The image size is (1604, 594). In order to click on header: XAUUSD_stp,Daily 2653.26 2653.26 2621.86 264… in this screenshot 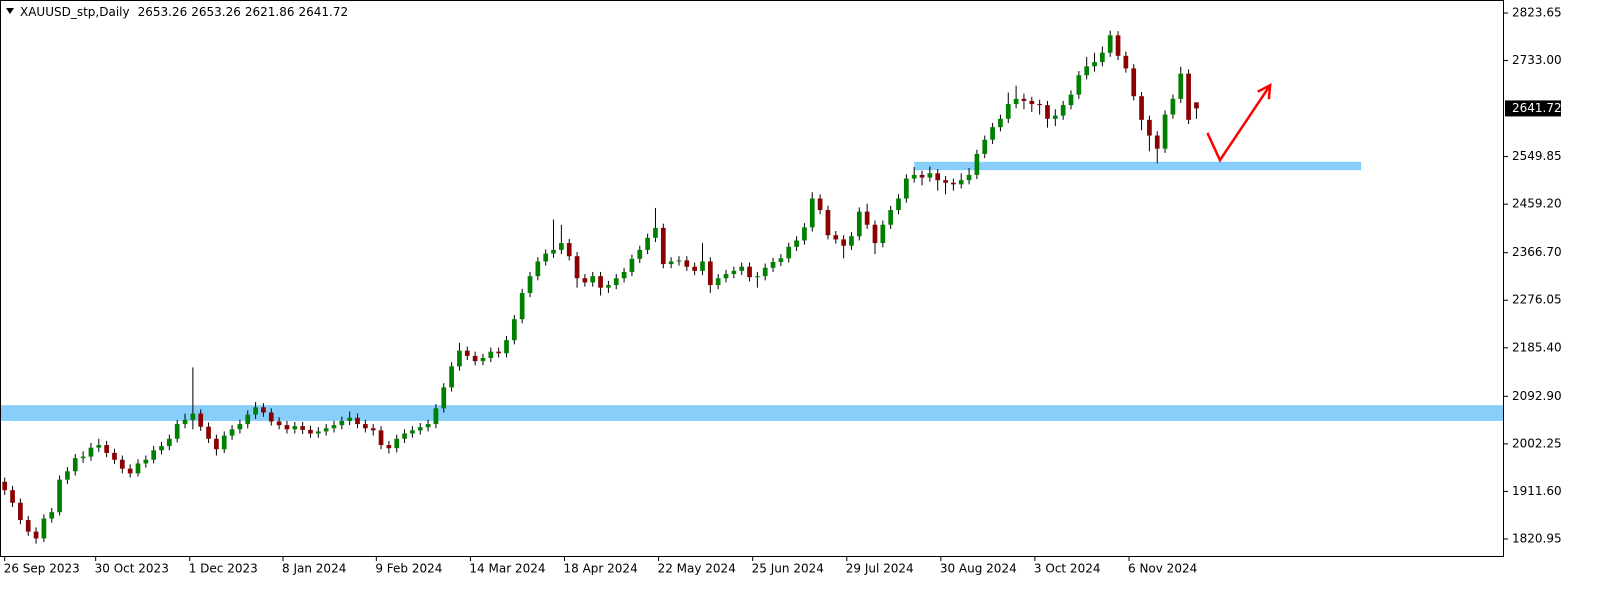, I will do `click(184, 12)`.